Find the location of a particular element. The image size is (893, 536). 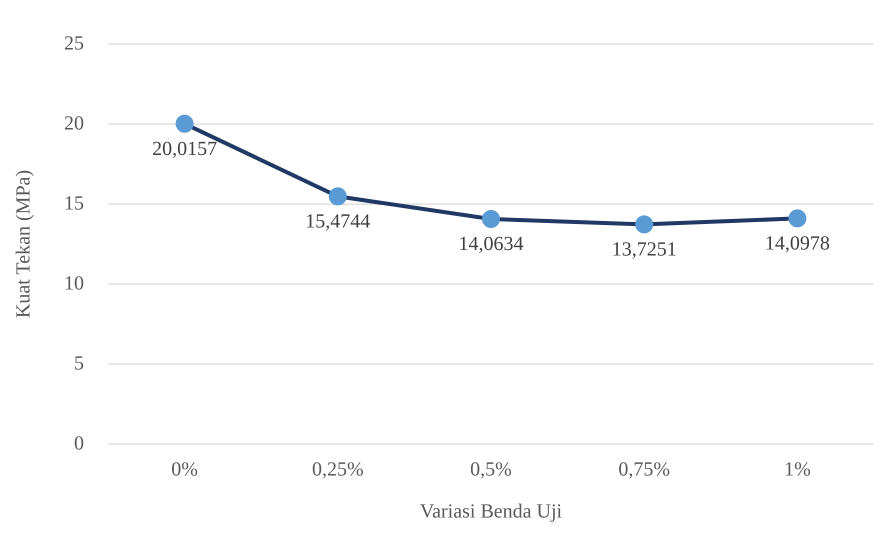

y-tick-label: 0 is located at coordinates (79, 443).